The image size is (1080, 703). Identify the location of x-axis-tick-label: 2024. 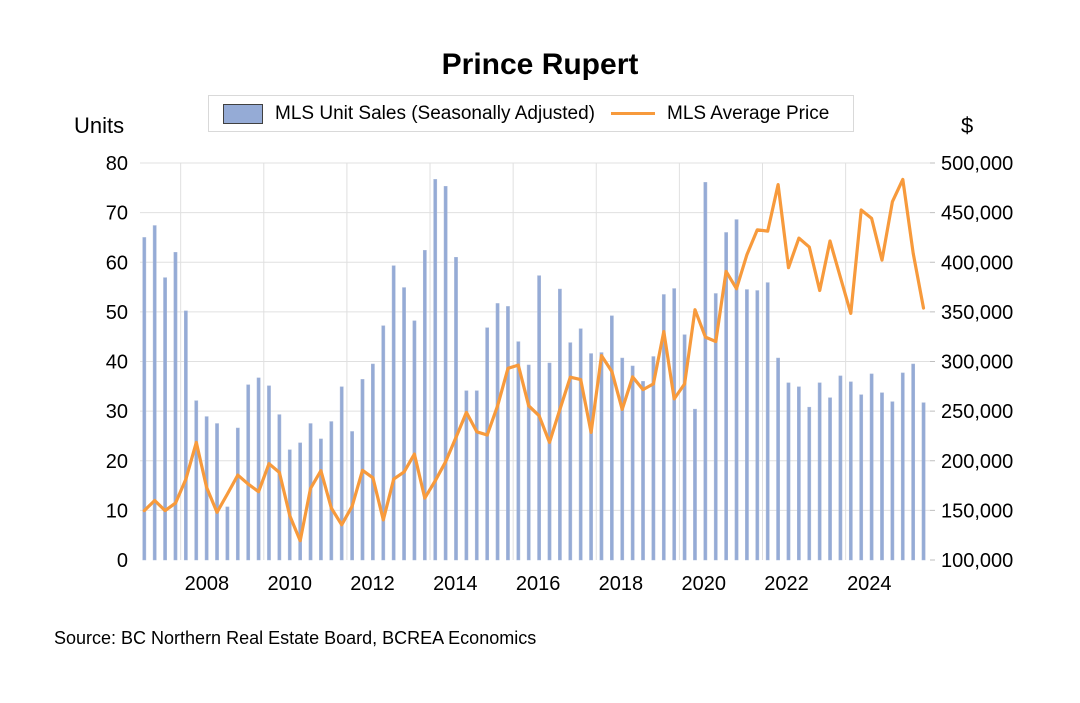
(869, 584).